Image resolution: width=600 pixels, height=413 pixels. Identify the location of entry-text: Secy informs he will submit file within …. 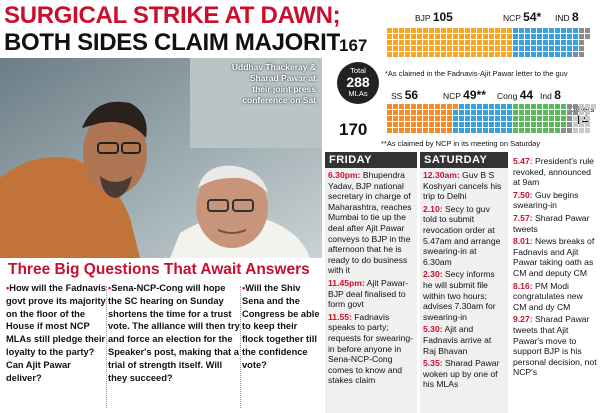
(459, 295).